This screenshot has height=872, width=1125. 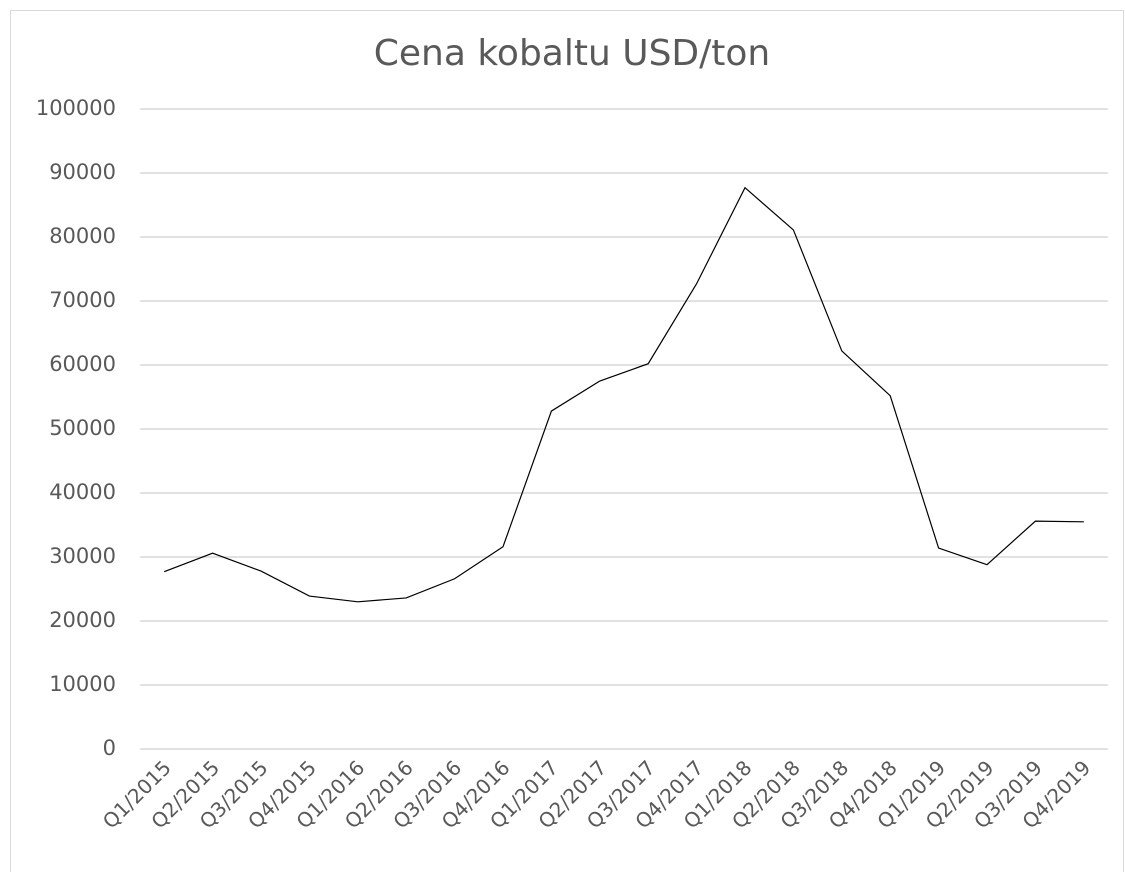 I want to click on y-tick-label: 60000, so click(x=82, y=364).